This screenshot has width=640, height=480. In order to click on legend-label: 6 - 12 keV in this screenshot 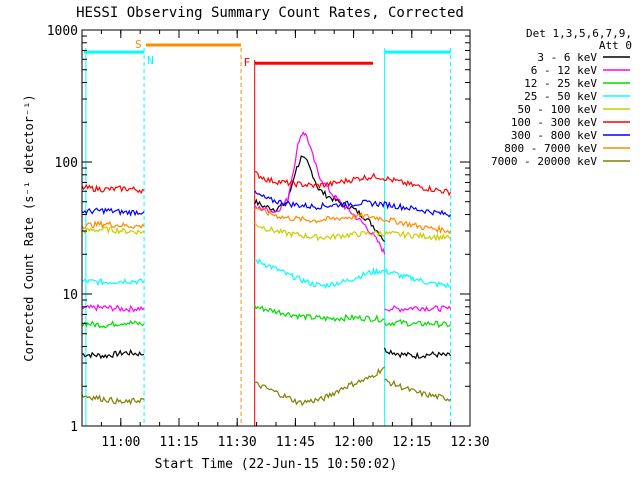, I will do `click(564, 70)`.